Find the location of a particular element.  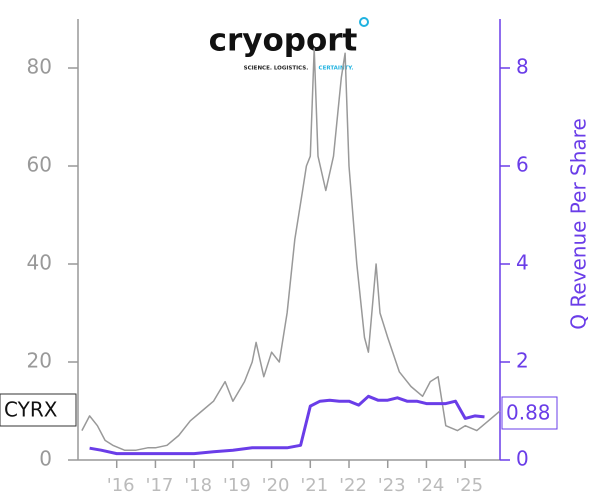

y-tick-label: 60 is located at coordinates (39, 165).